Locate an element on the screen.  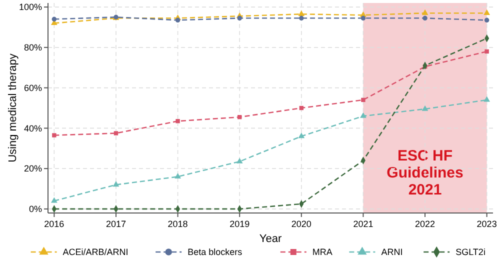
legend-label: ACEi/ARB/ARNI is located at coordinates (95, 252).